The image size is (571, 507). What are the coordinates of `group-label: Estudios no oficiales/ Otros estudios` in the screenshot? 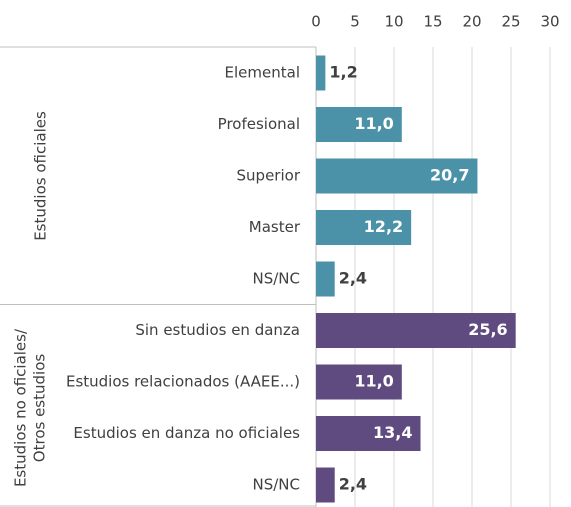 It's located at (29, 407).